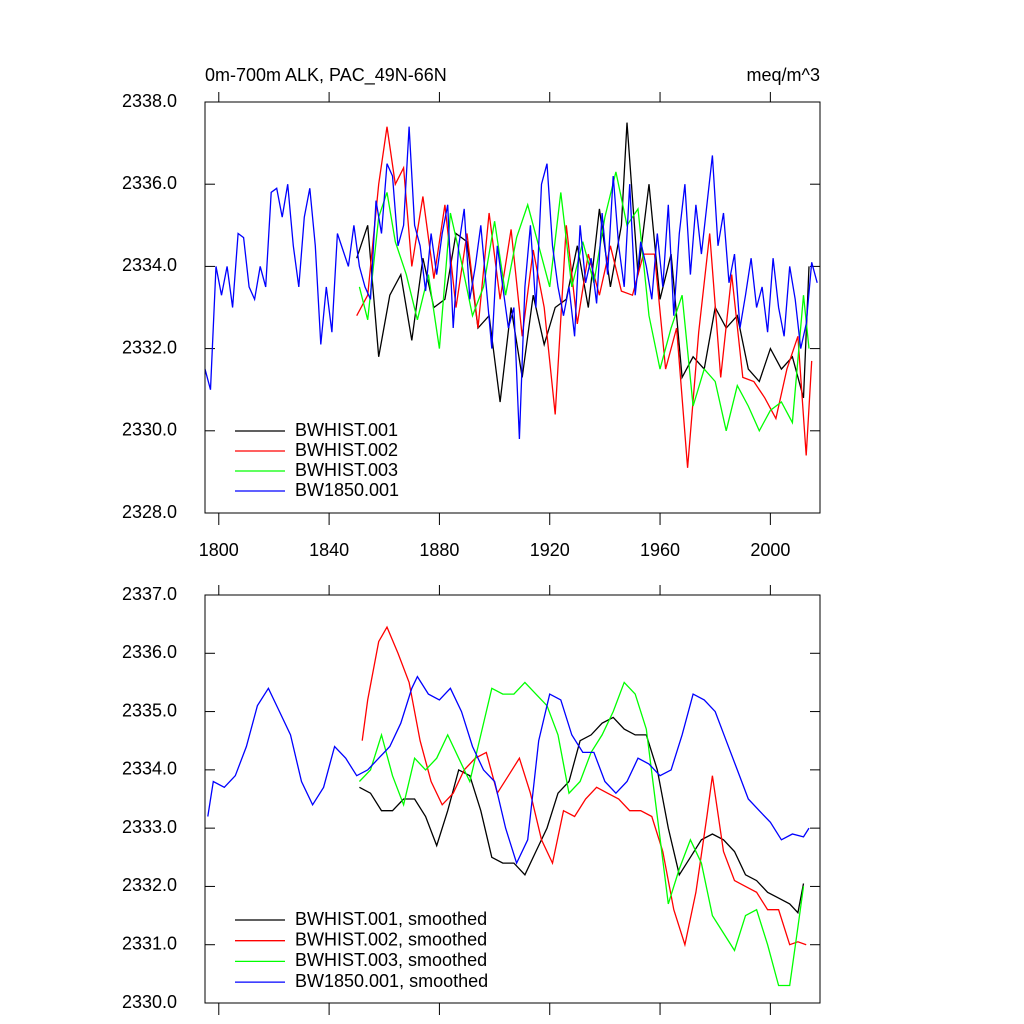 The image size is (1024, 1024). Describe the element at coordinates (149, 827) in the screenshot. I see `y-tick-label: 2333.0` at that location.